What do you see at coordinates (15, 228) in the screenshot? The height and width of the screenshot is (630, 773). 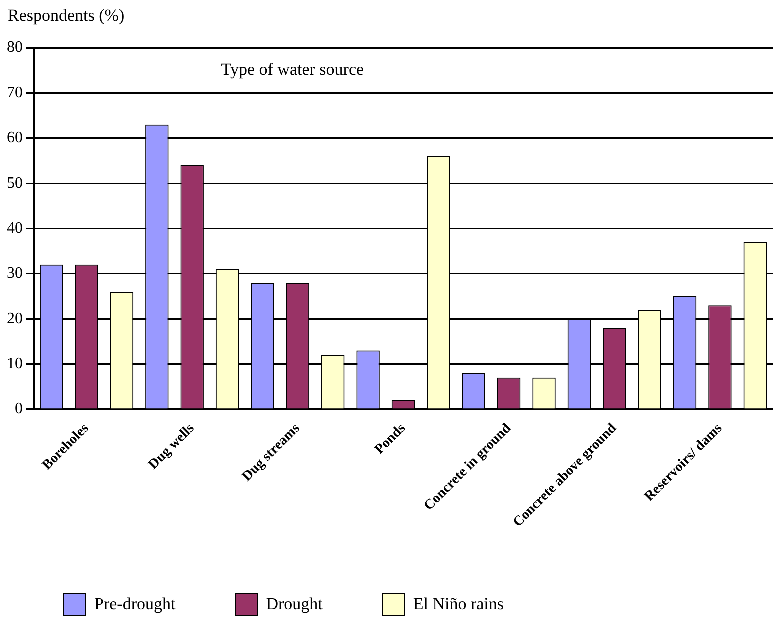 I see `y-tick-label: 40` at bounding box center [15, 228].